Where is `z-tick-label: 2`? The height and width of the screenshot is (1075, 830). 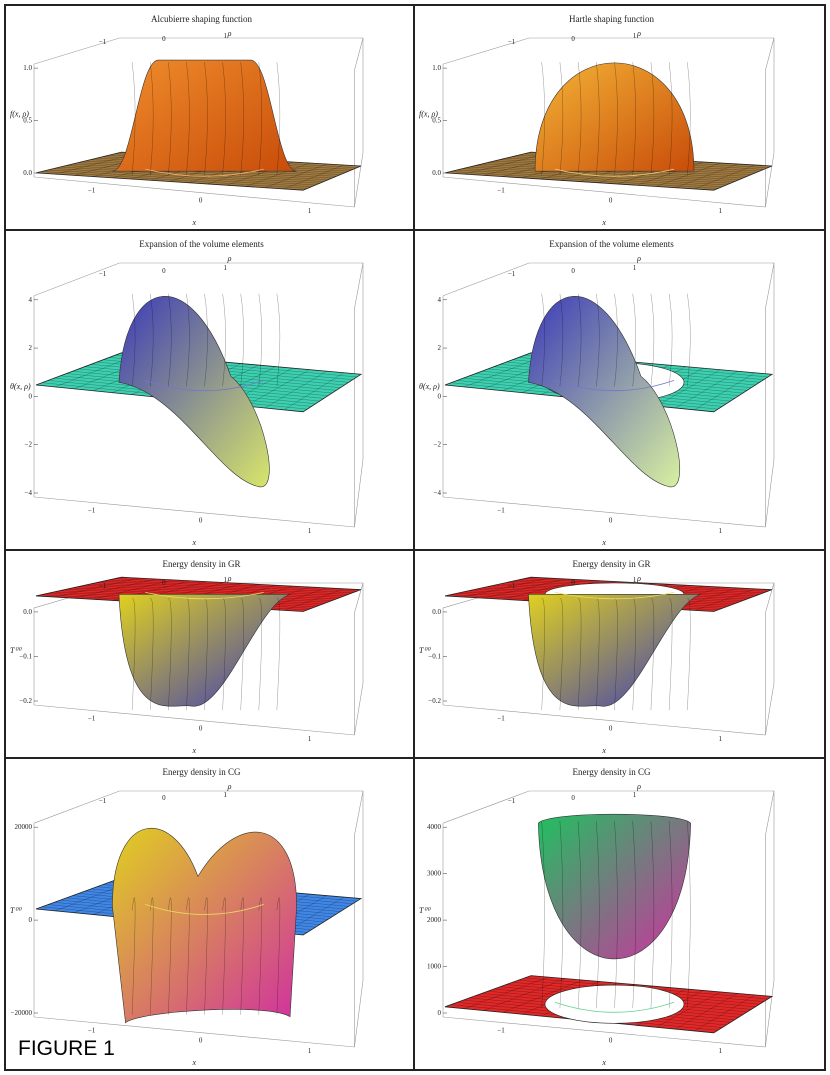
z-tick-label: 2 is located at coordinates (440, 348).